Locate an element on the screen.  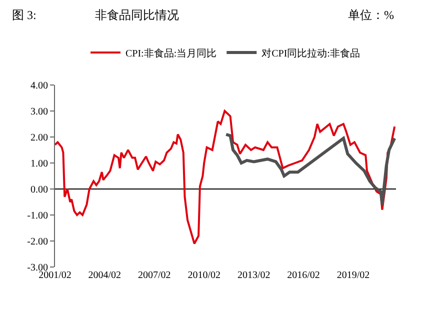
x-tick-label: 2016/02 is located at coordinates (303, 275).